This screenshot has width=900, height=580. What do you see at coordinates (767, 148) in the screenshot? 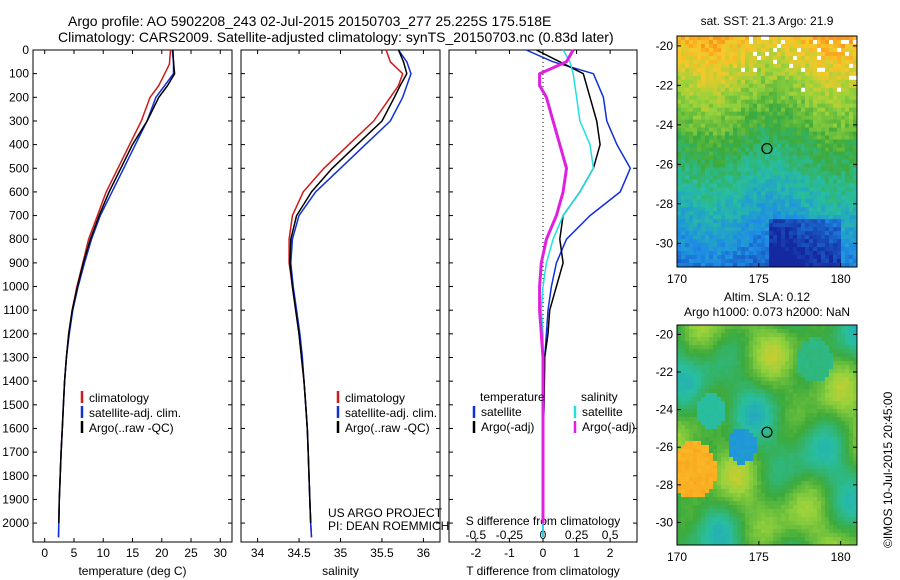
I see `argo-position-marker` at bounding box center [767, 148].